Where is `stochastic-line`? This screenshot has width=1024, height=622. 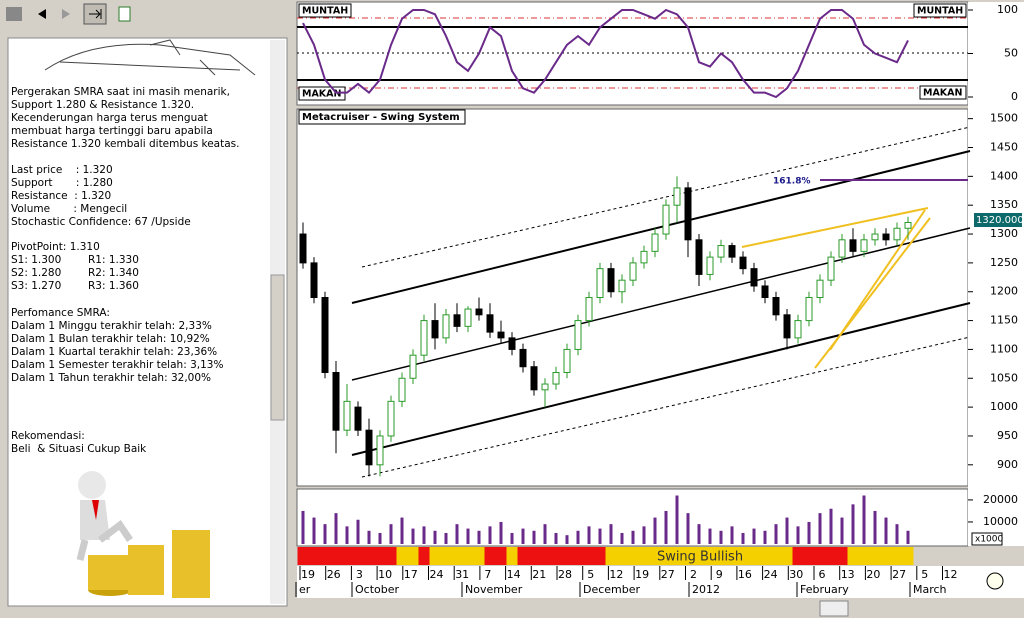
stochastic-line is located at coordinates (605, 53).